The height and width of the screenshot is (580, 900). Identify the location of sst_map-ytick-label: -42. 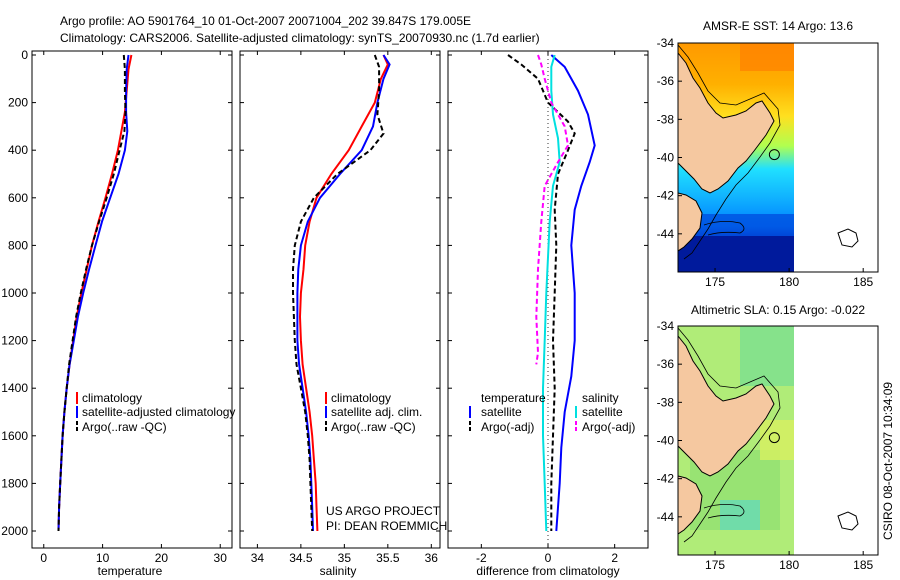
(666, 196).